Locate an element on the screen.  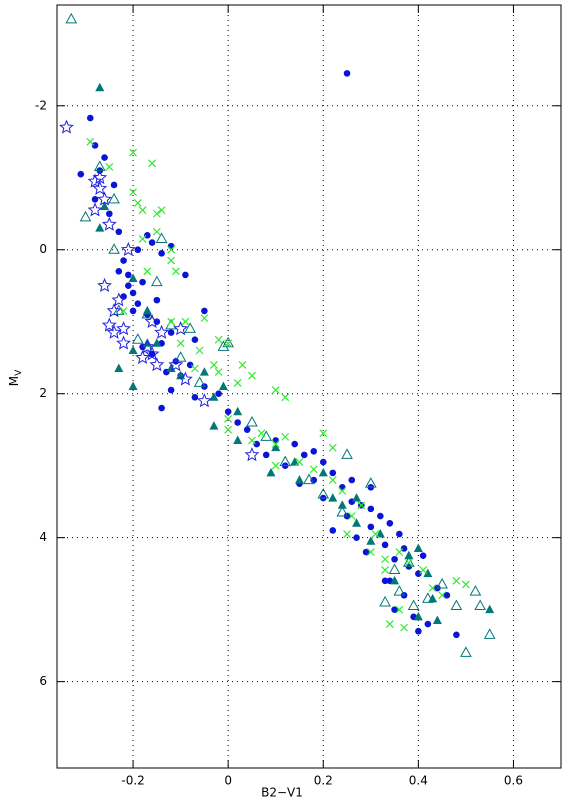
y-tick-label: 6 is located at coordinates (43, 681).